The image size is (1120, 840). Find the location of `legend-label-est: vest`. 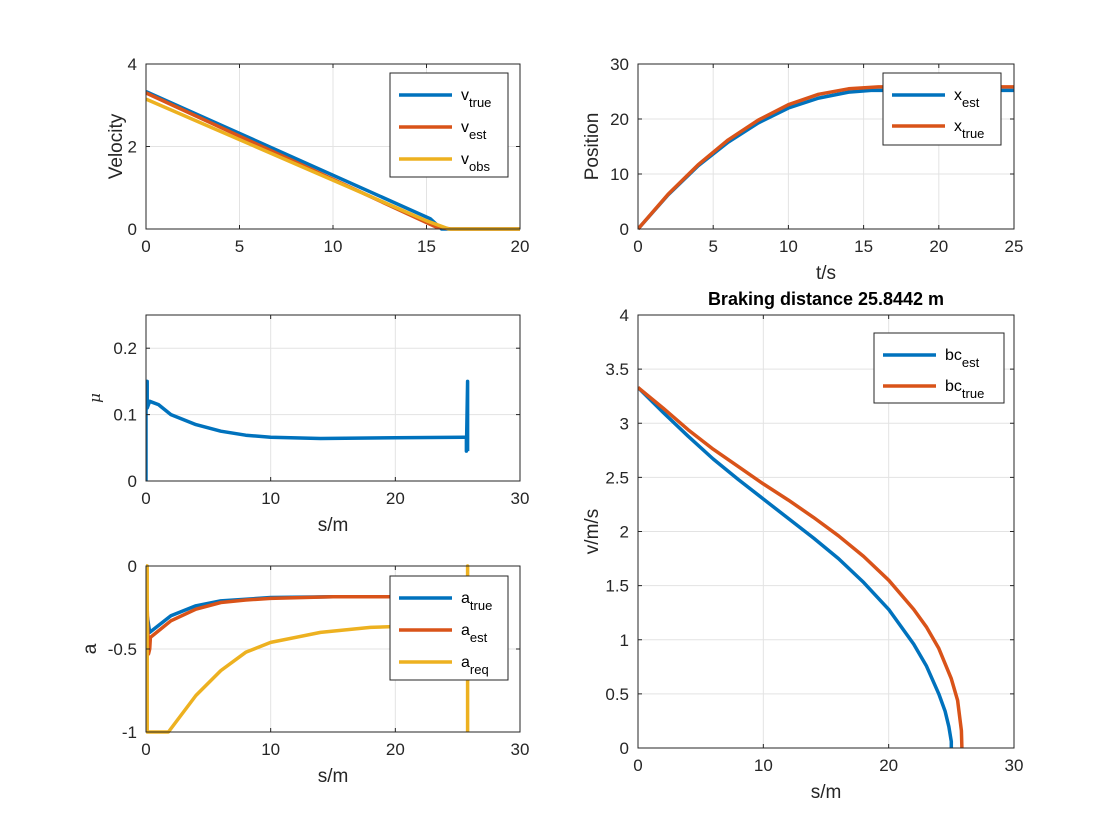

legend-label-est: vest is located at coordinates (474, 130).